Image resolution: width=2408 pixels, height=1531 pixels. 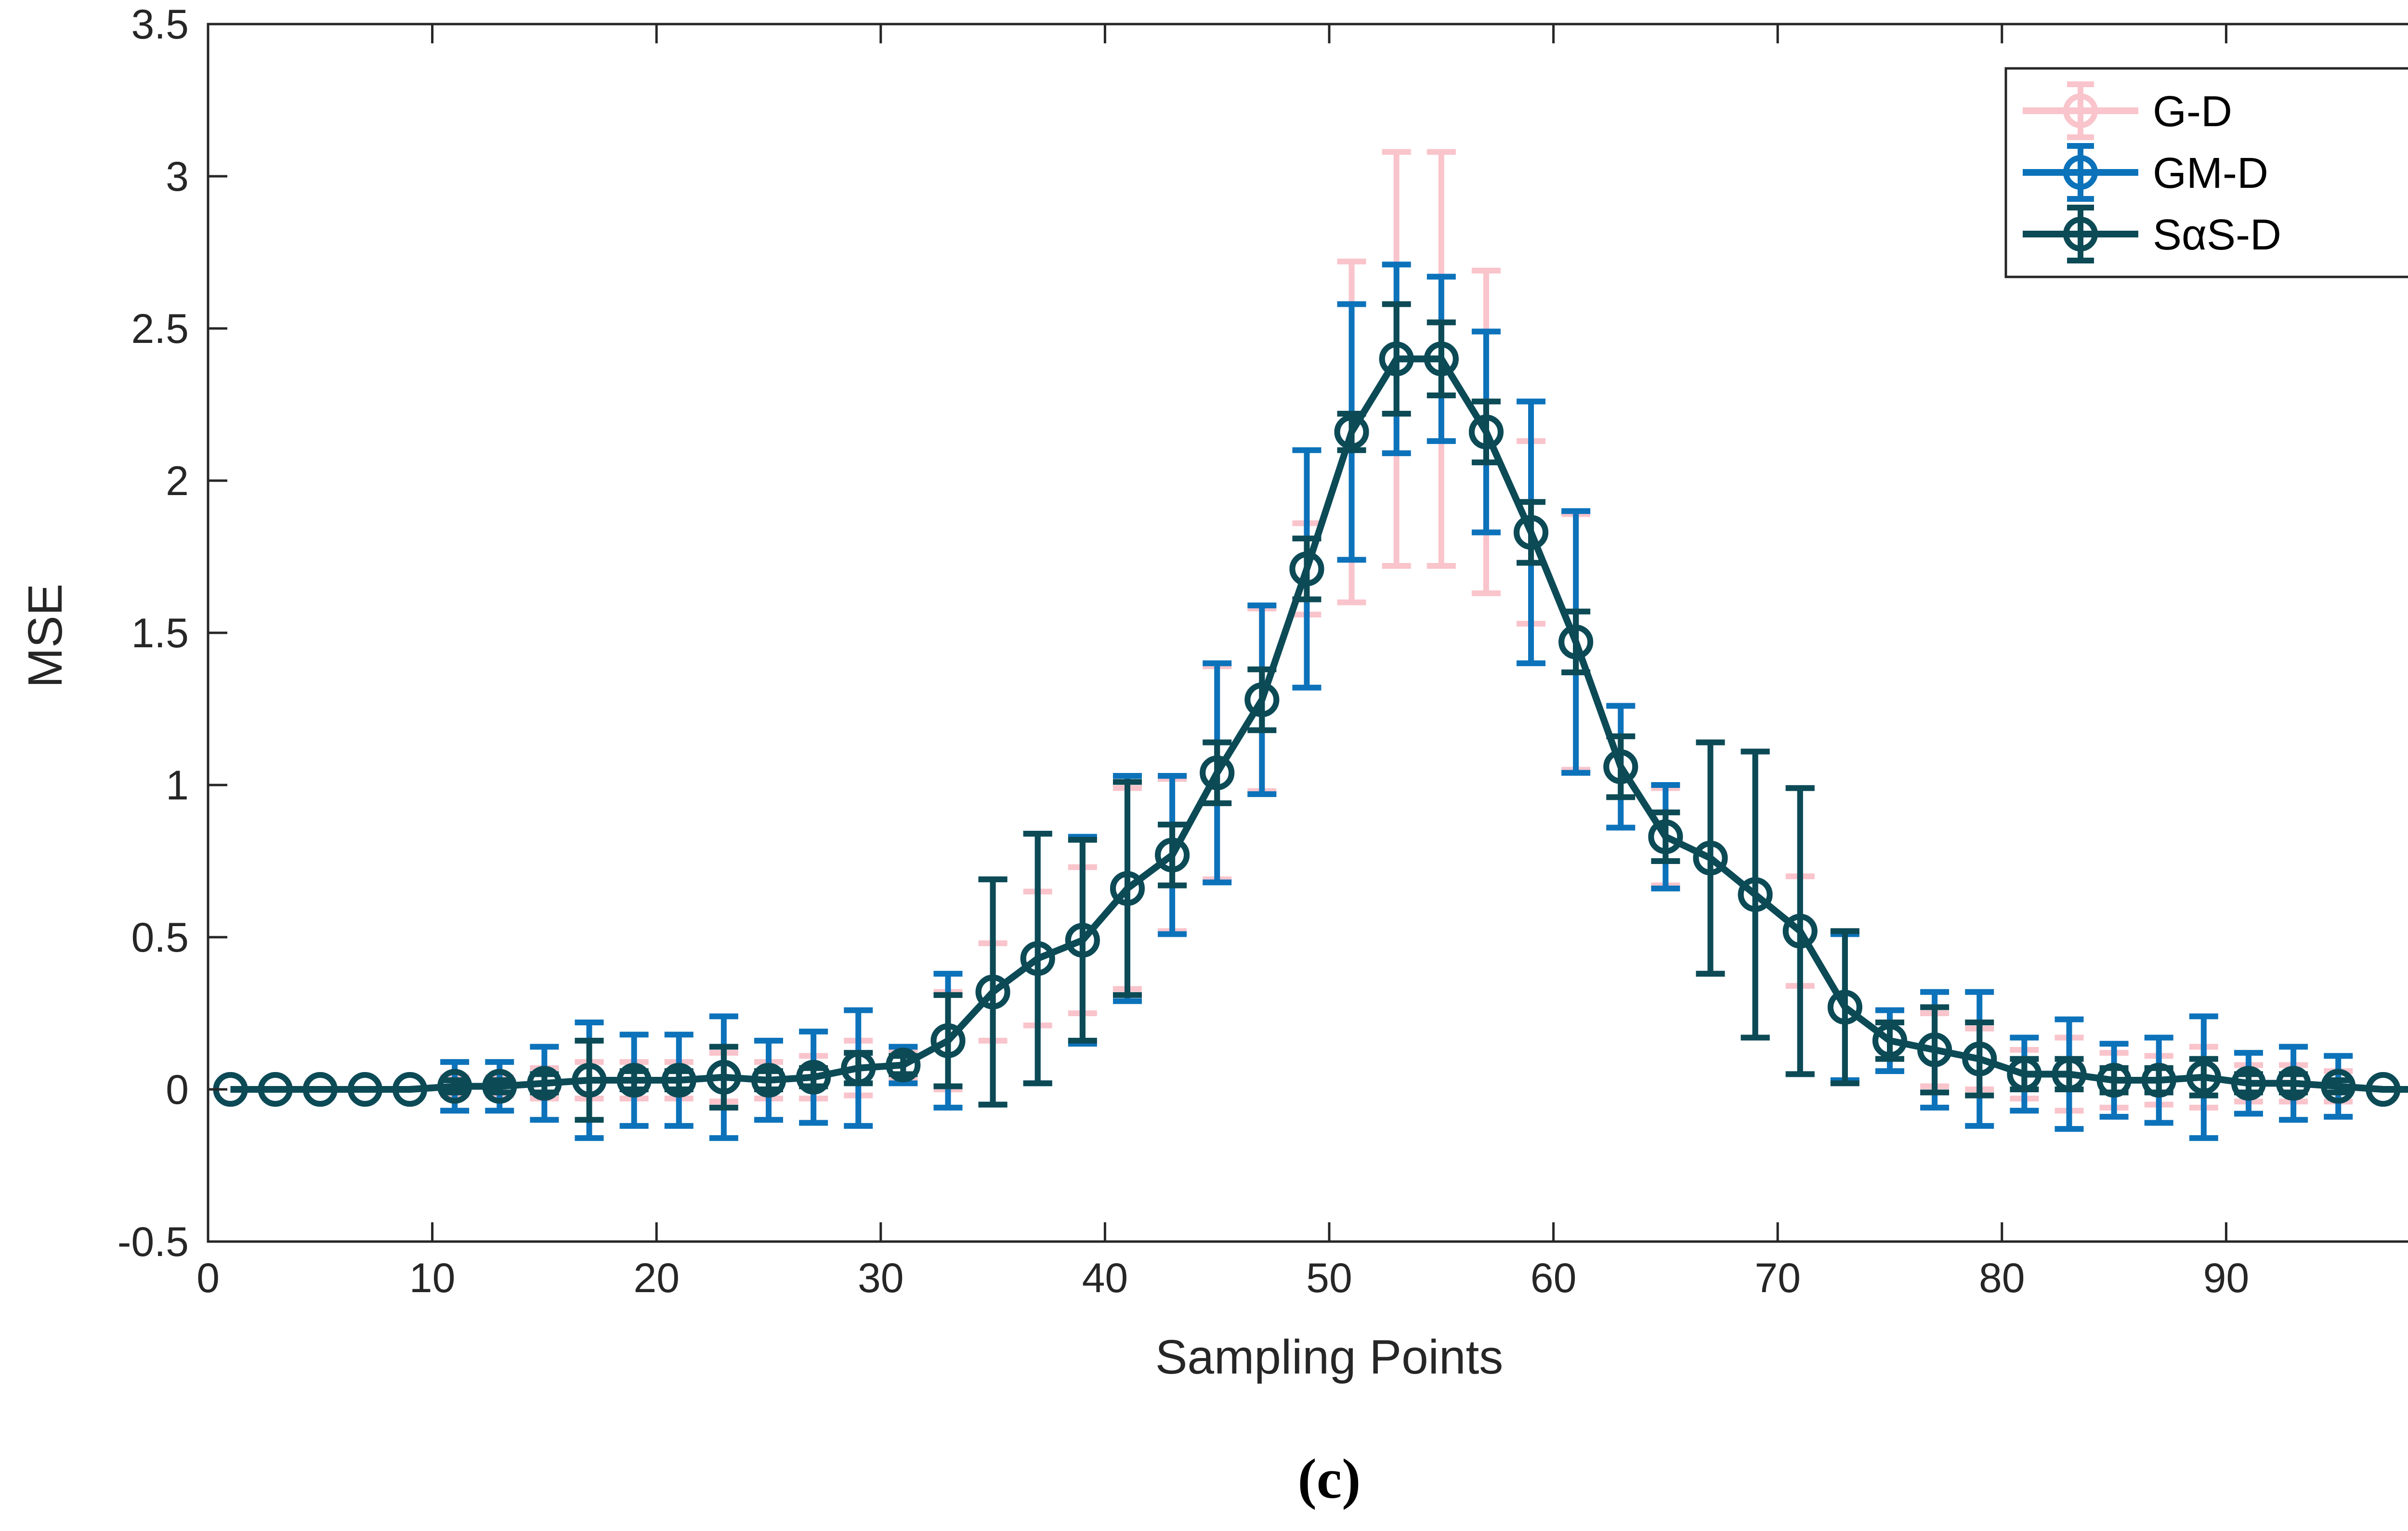 I want to click on y-tick-label: 0.5, so click(x=160, y=938).